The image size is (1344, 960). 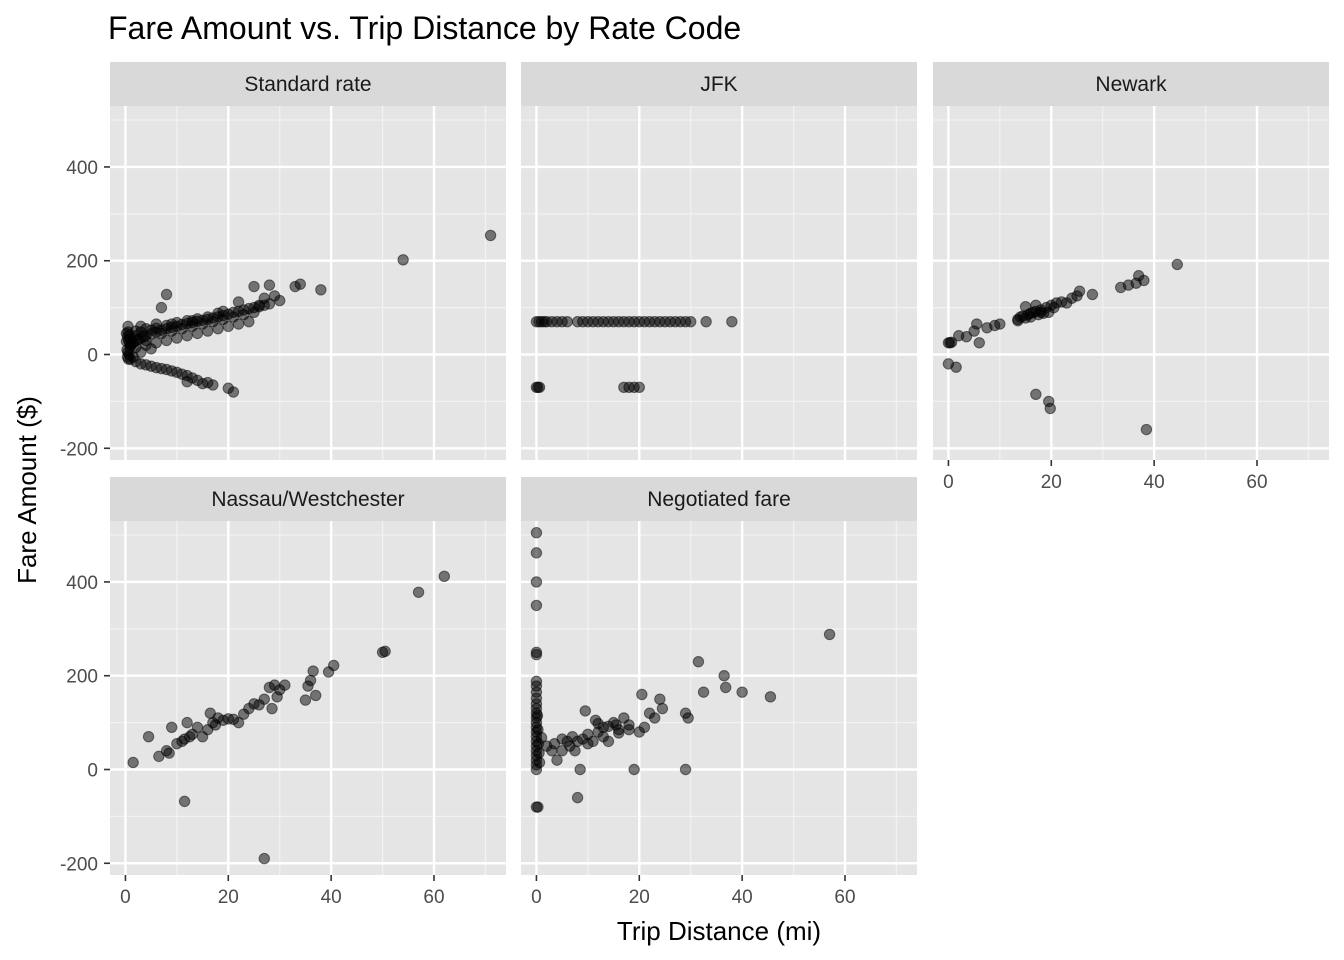 I want to click on facet-negotiated-fare: Negotiated fare 0 20 40 60, so click(x=719, y=692).